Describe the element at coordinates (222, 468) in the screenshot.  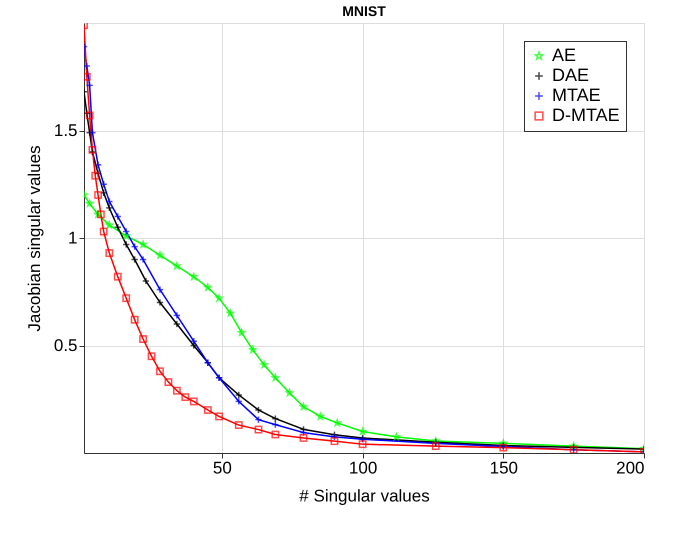
I see `x-tick-label: 50` at that location.